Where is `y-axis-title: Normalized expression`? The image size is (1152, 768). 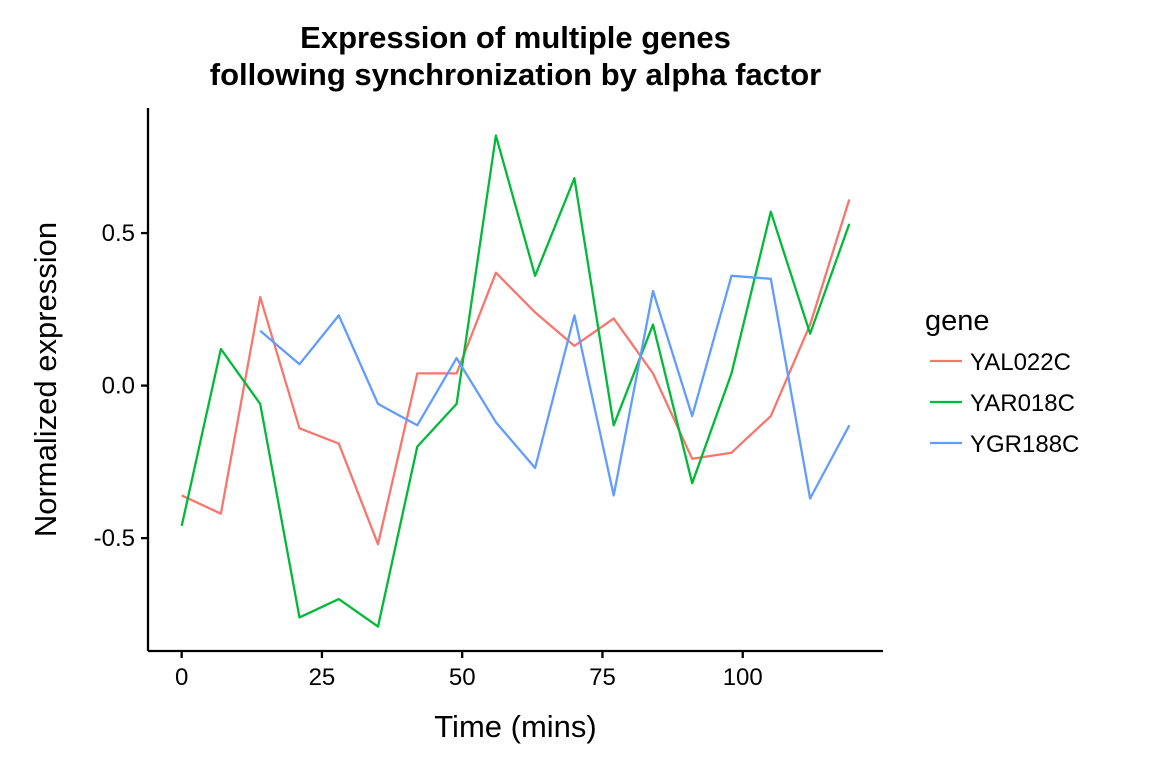
y-axis-title: Normalized expression is located at coordinates (45, 379).